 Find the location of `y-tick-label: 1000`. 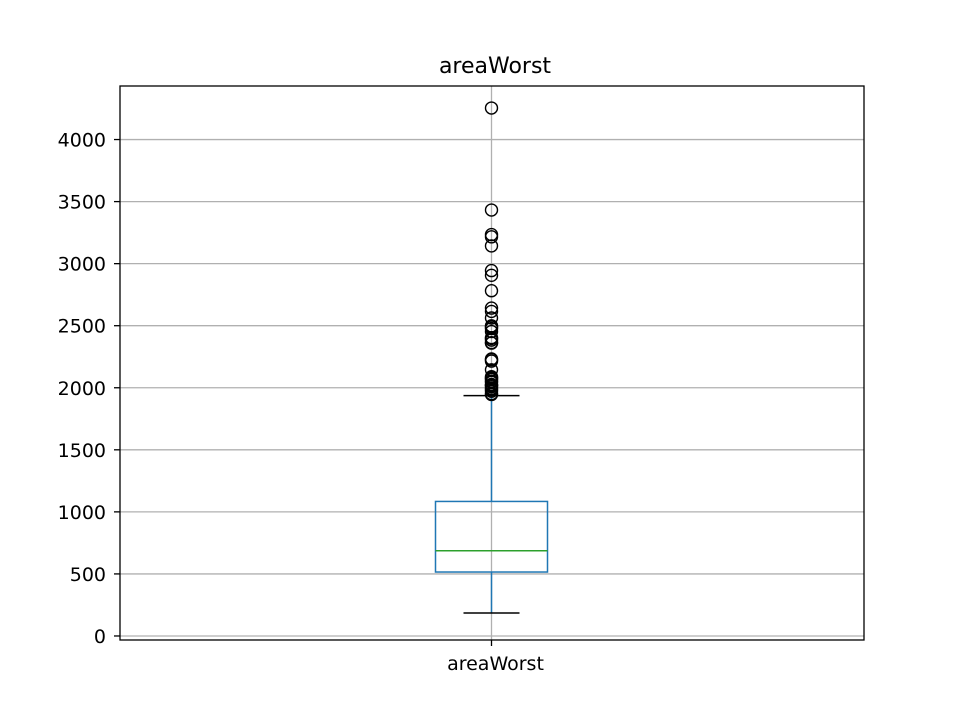

y-tick-label: 1000 is located at coordinates (82, 513).